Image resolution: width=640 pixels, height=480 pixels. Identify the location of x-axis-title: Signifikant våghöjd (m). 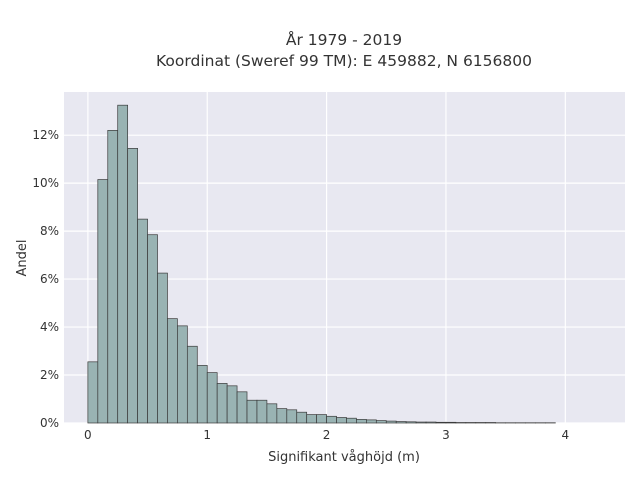
(344, 457).